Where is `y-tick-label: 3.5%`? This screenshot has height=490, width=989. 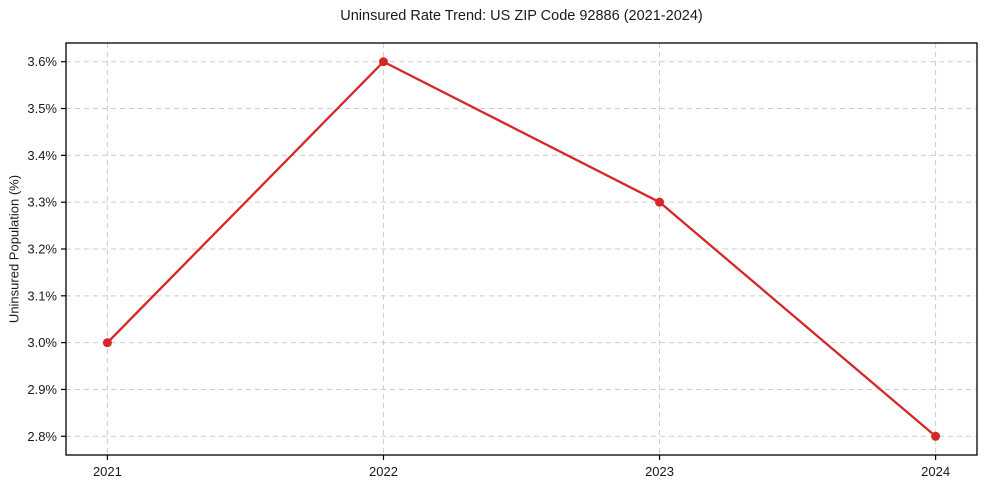 y-tick-label: 3.5% is located at coordinates (42, 108).